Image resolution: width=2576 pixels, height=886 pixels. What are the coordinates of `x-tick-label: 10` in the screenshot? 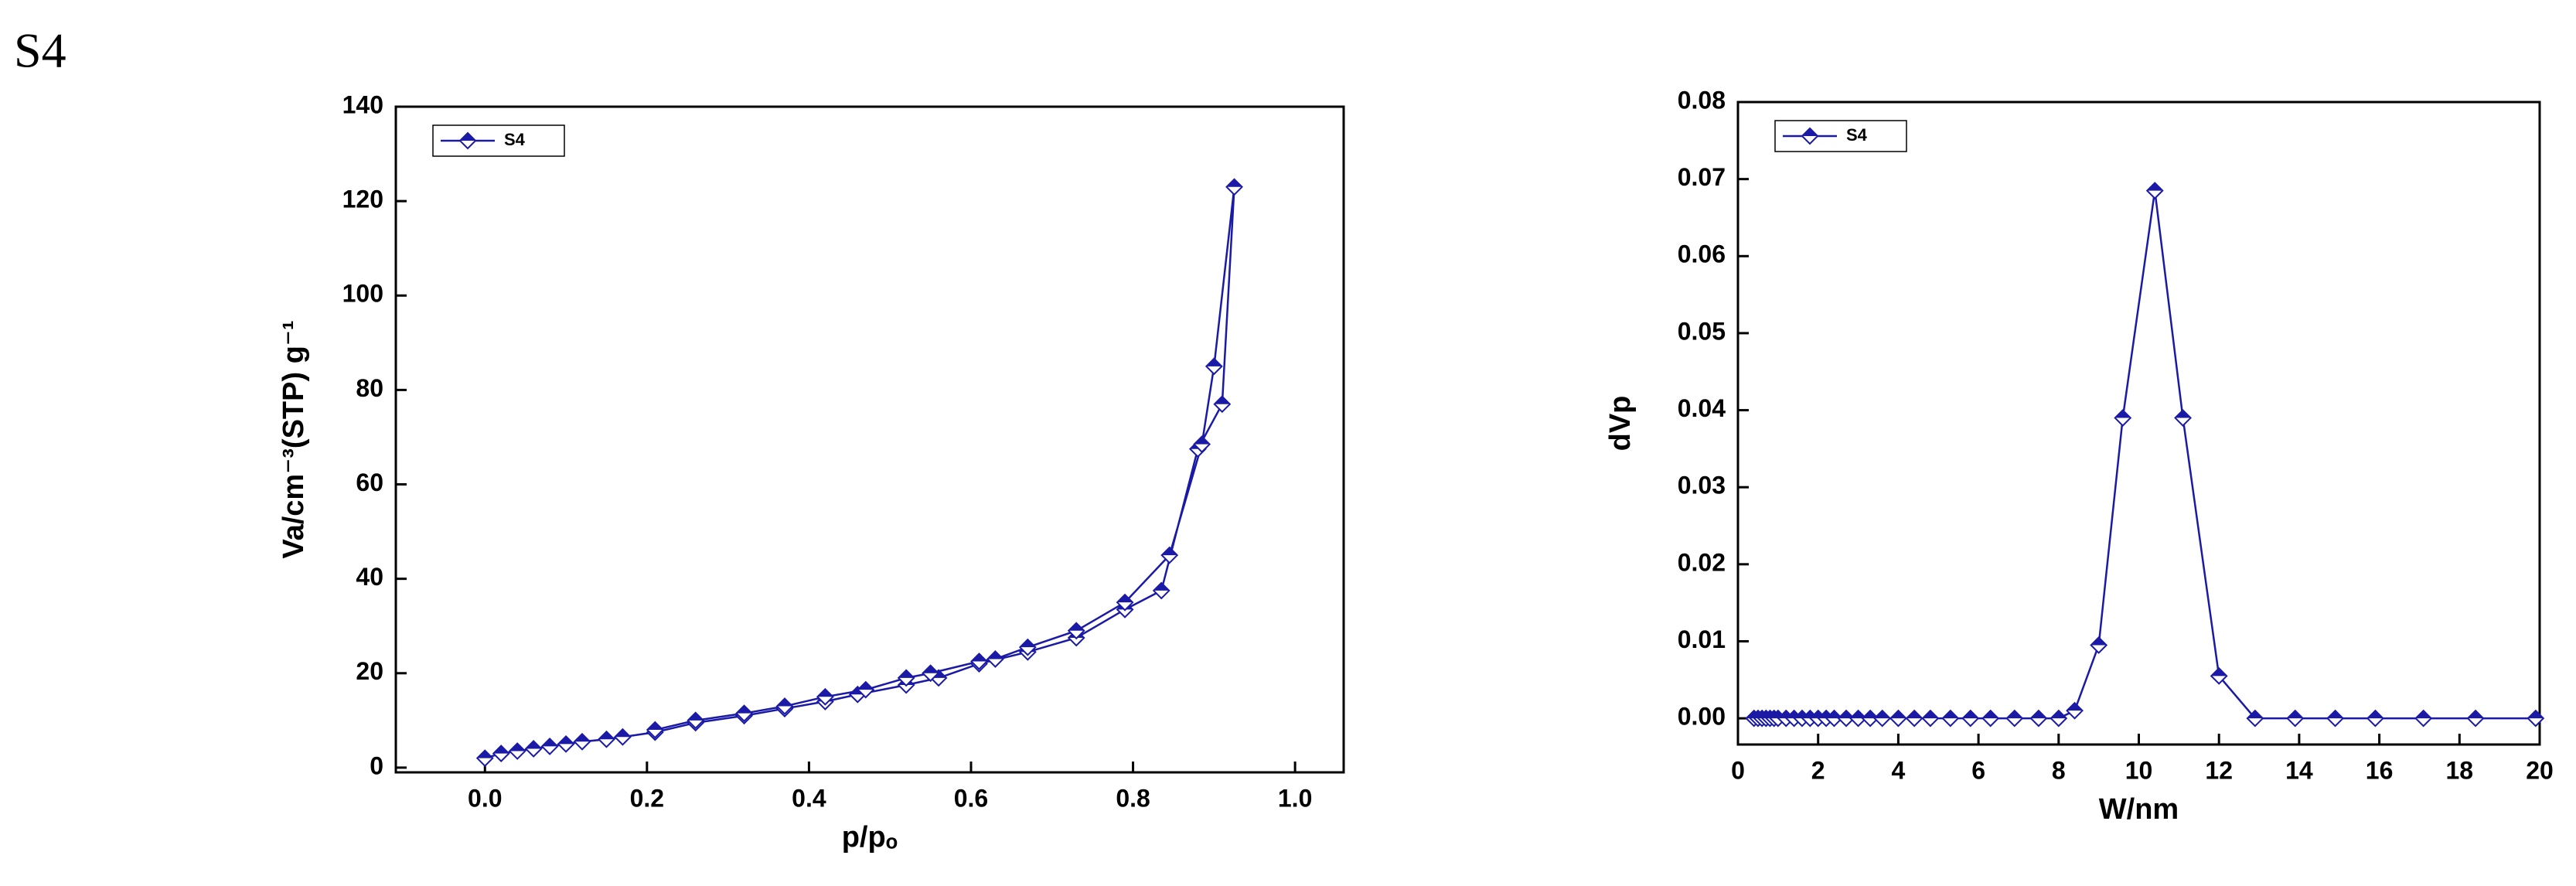 It's located at (2139, 770).